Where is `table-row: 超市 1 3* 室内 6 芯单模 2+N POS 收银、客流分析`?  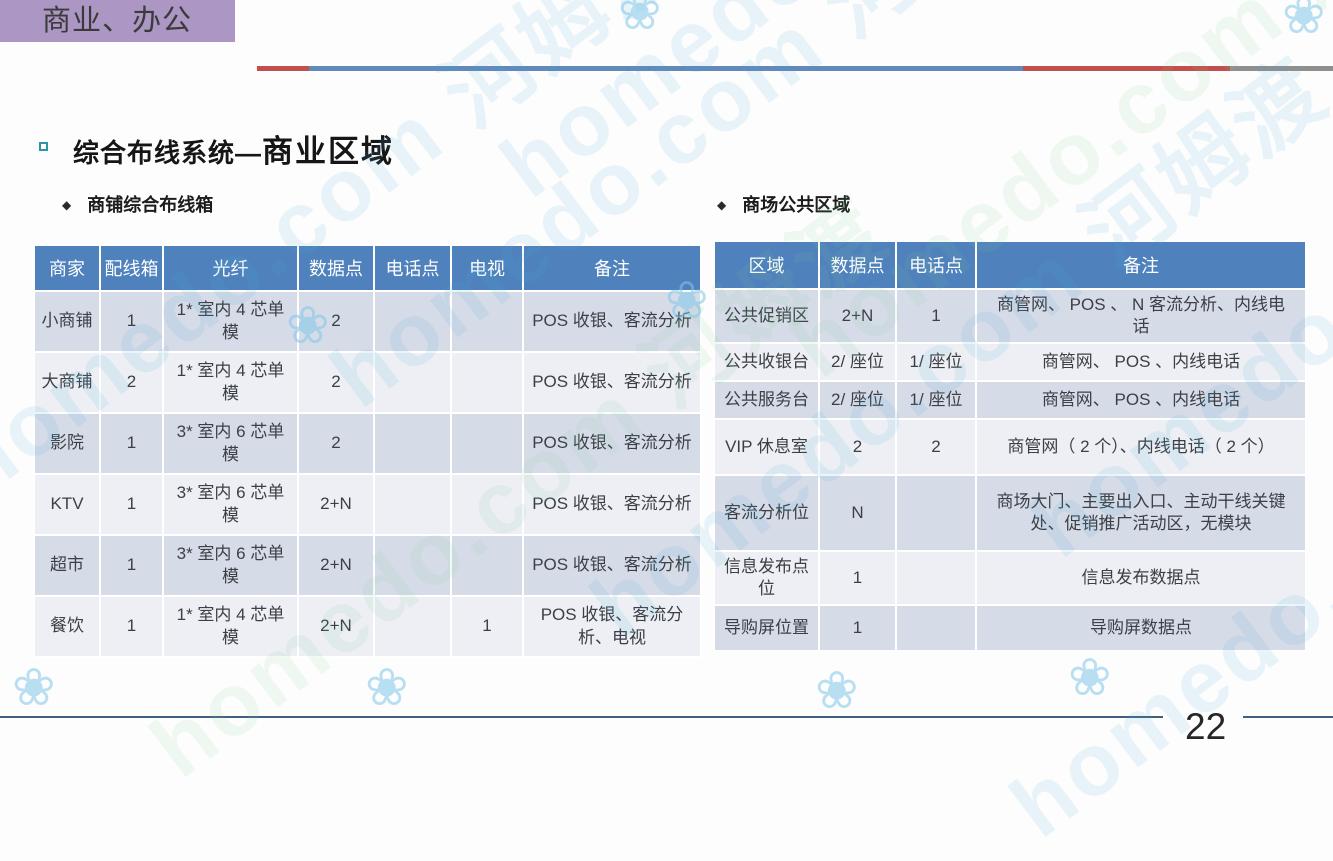
table-row: 超市 1 3* 室内 6 芯单模 2+N POS 收银、客流分析 is located at coordinates (367, 565).